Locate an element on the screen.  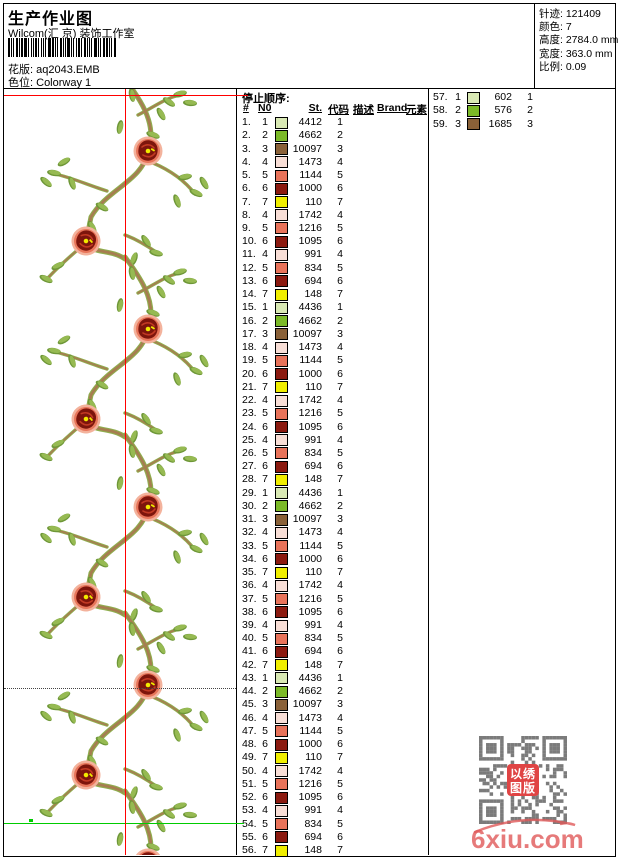
stop-sequence-row: 42. 7 148 7 is located at coordinates (333, 665).